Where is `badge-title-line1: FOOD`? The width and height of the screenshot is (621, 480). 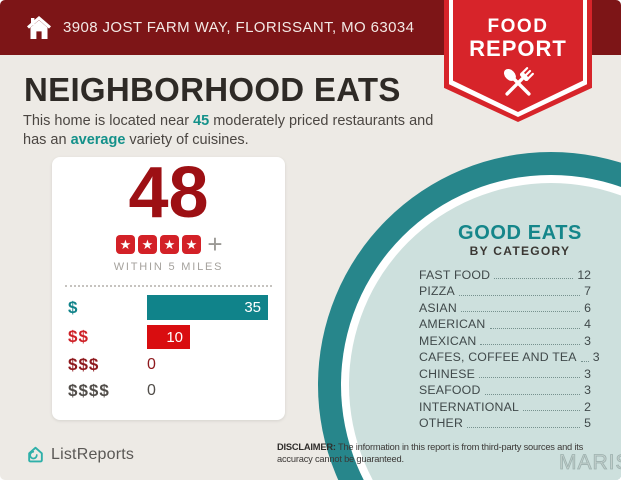 badge-title-line1: FOOD is located at coordinates (518, 26).